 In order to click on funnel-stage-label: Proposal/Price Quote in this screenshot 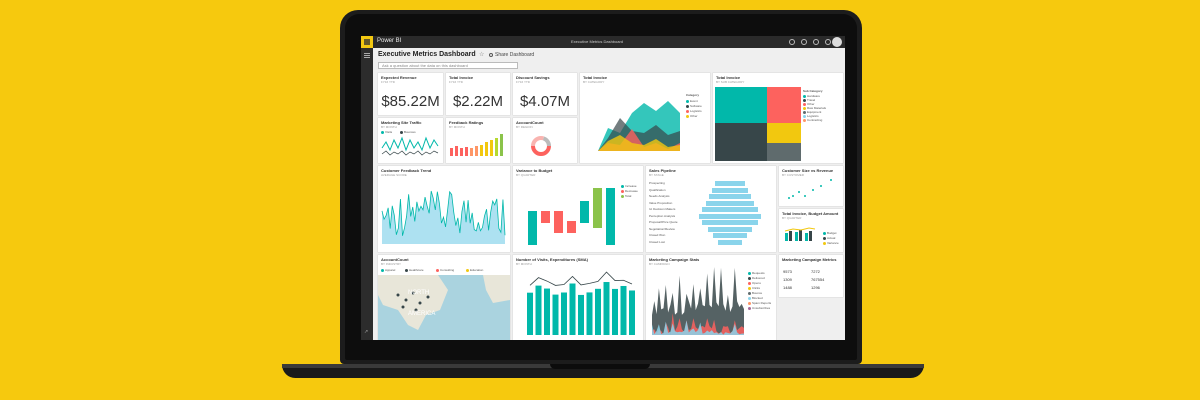, I will do `click(663, 222)`.